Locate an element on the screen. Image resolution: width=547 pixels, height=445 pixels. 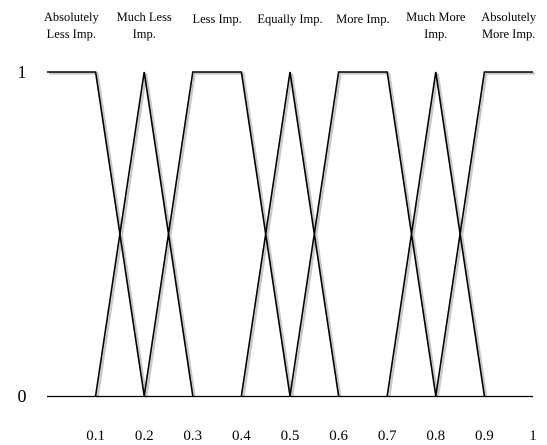
x-tick-label: 0.1 is located at coordinates (95, 436).